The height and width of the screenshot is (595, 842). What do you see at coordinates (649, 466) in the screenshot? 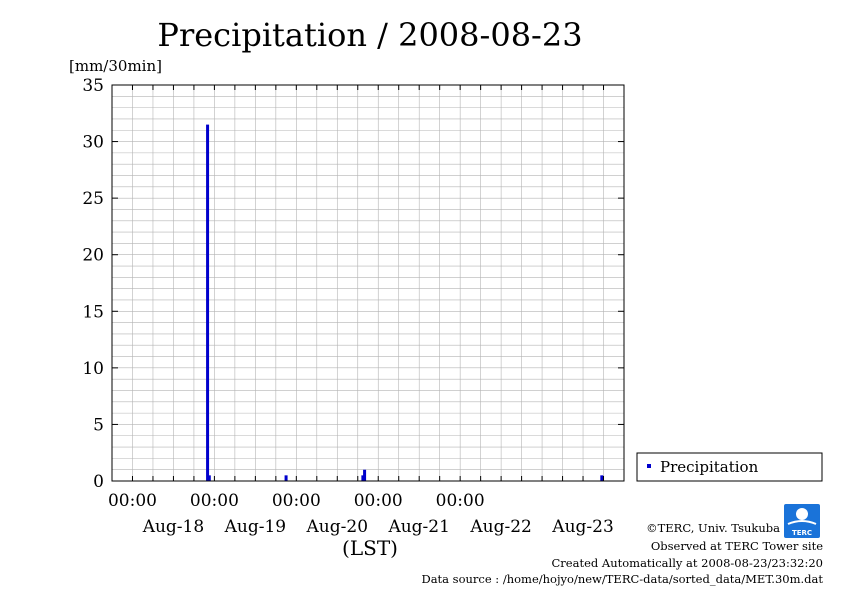
I see `legend-swatch` at bounding box center [649, 466].